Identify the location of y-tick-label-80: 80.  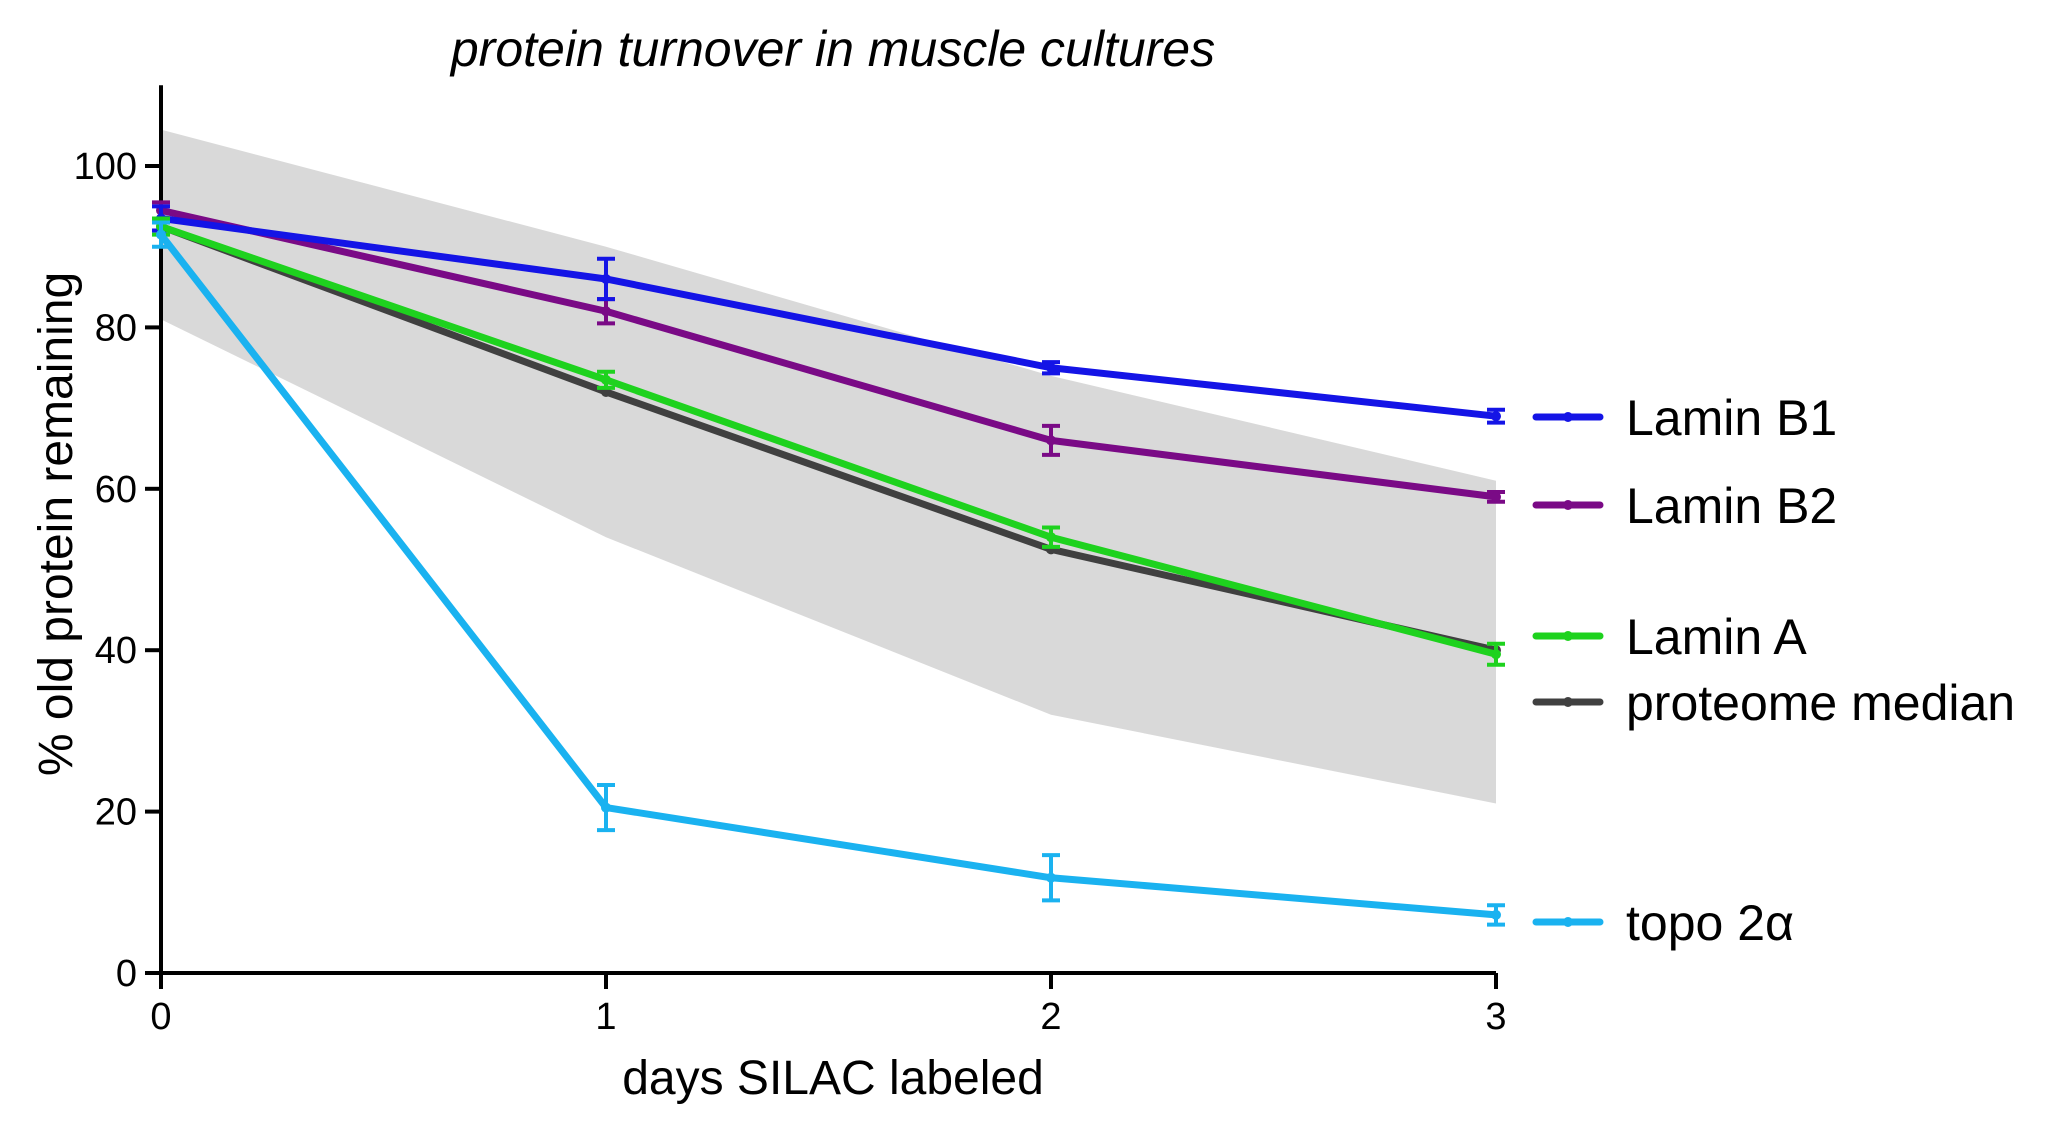
(116, 328).